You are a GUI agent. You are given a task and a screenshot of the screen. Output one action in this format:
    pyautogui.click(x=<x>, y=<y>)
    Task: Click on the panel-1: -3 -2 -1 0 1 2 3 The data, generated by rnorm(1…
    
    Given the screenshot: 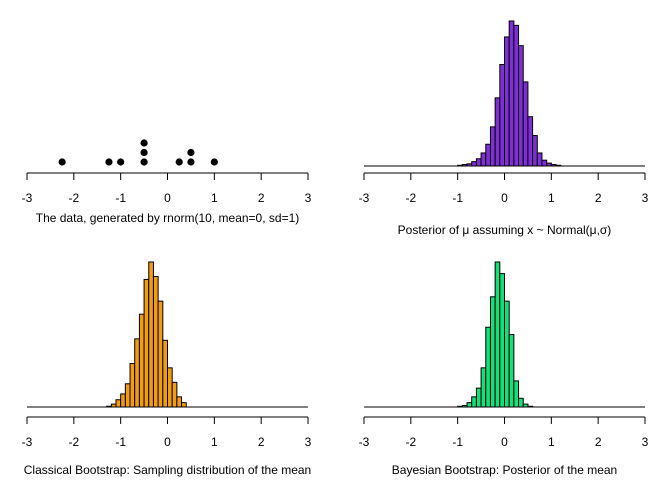 What is the action you would take?
    pyautogui.click(x=167, y=182)
    